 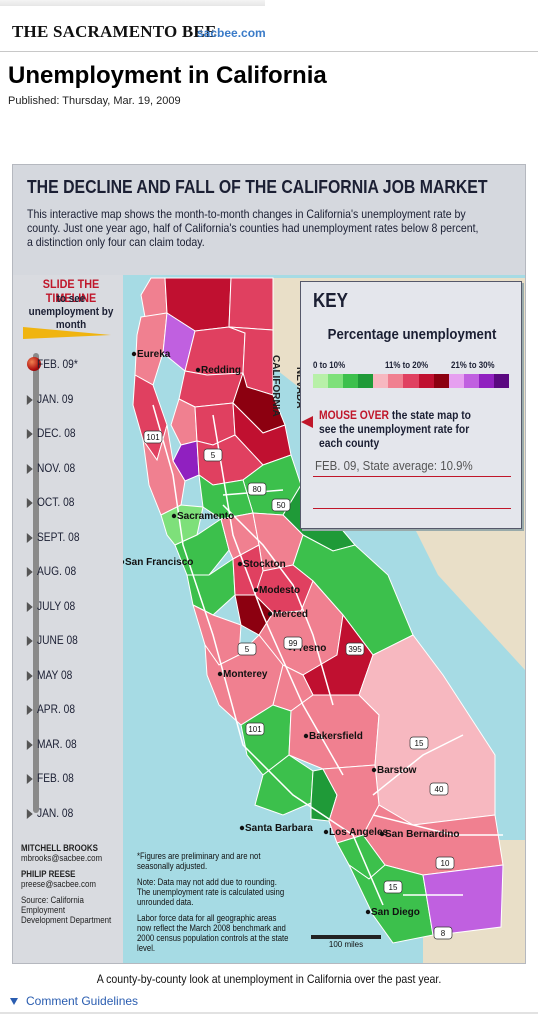 I want to click on map-scale: 100 miles, so click(x=346, y=942).